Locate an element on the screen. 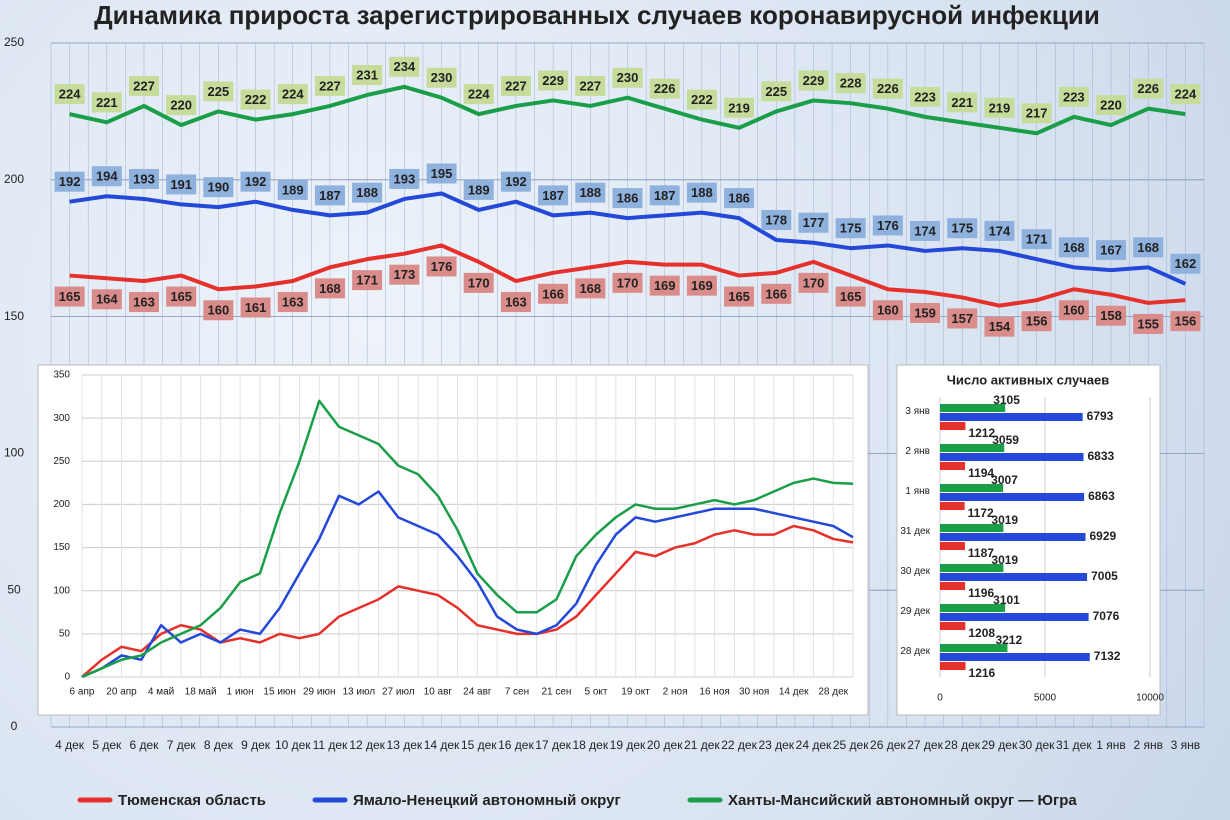 This screenshot has width=1230, height=820. data-label: 1172 is located at coordinates (981, 513).